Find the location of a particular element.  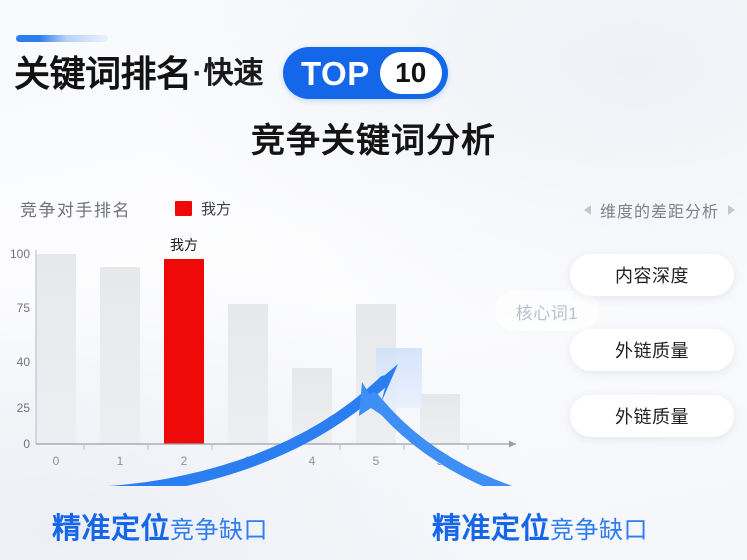

ghost-keyword-pill: 核心词1 is located at coordinates (547, 311).